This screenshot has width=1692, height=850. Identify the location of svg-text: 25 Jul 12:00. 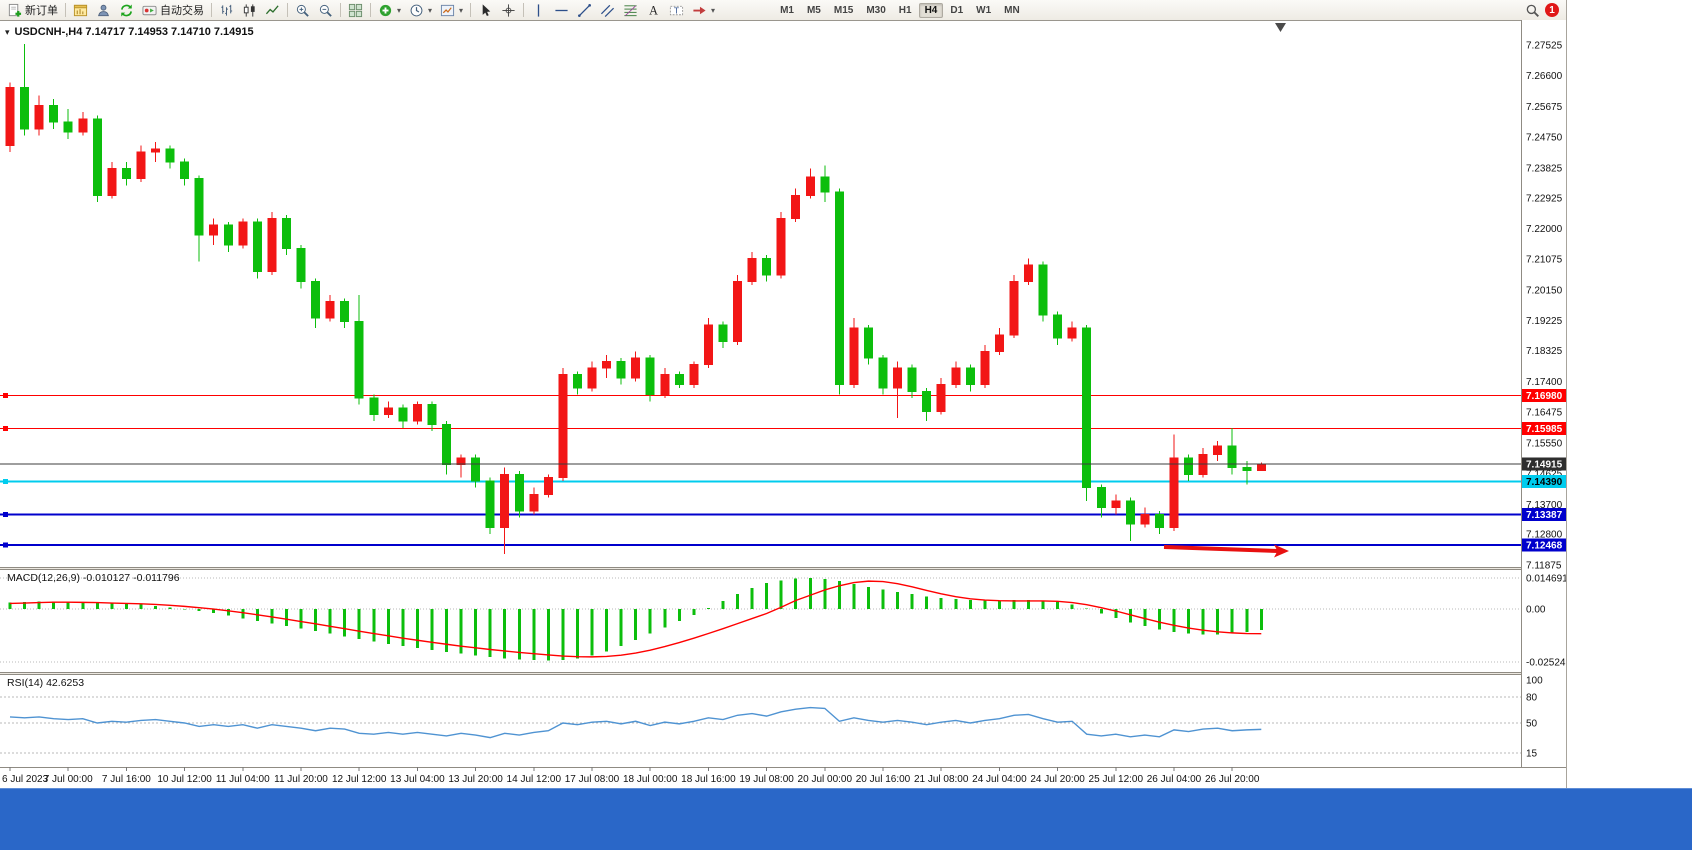
(1116, 779).